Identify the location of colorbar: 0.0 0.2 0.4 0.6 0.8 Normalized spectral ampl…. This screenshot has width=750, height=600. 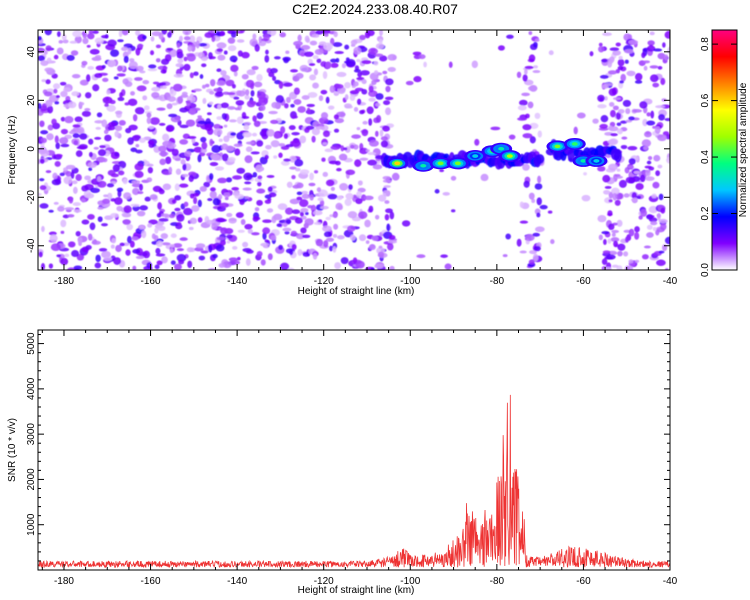
(724, 153).